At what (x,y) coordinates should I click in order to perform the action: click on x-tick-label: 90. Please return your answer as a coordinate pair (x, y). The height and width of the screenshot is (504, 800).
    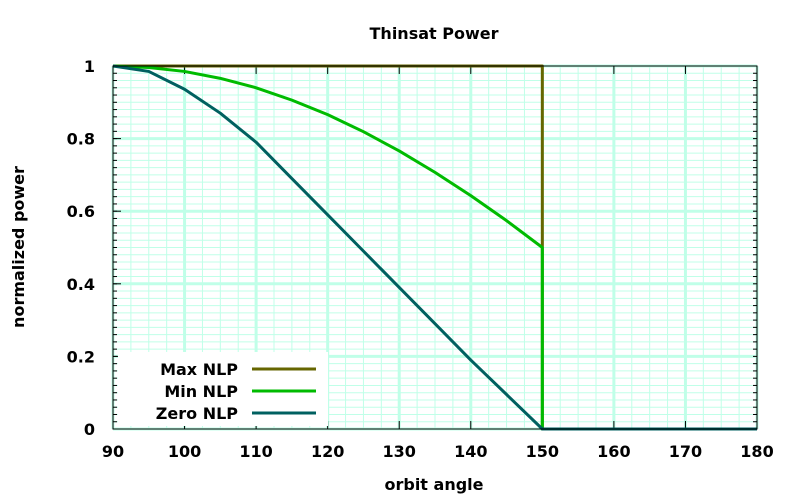
    Looking at the image, I should click on (113, 451).